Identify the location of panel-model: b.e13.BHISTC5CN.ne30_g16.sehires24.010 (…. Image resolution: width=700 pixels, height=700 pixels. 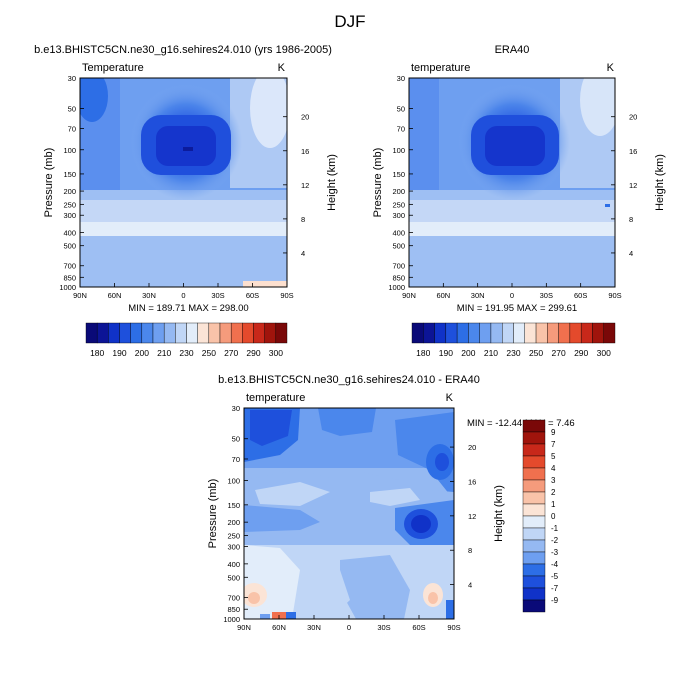
(183, 166).